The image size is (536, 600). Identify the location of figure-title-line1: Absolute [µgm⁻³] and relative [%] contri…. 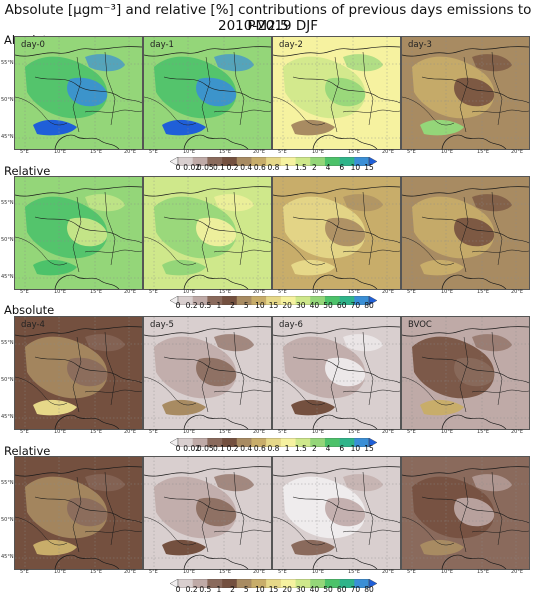
(268, 18).